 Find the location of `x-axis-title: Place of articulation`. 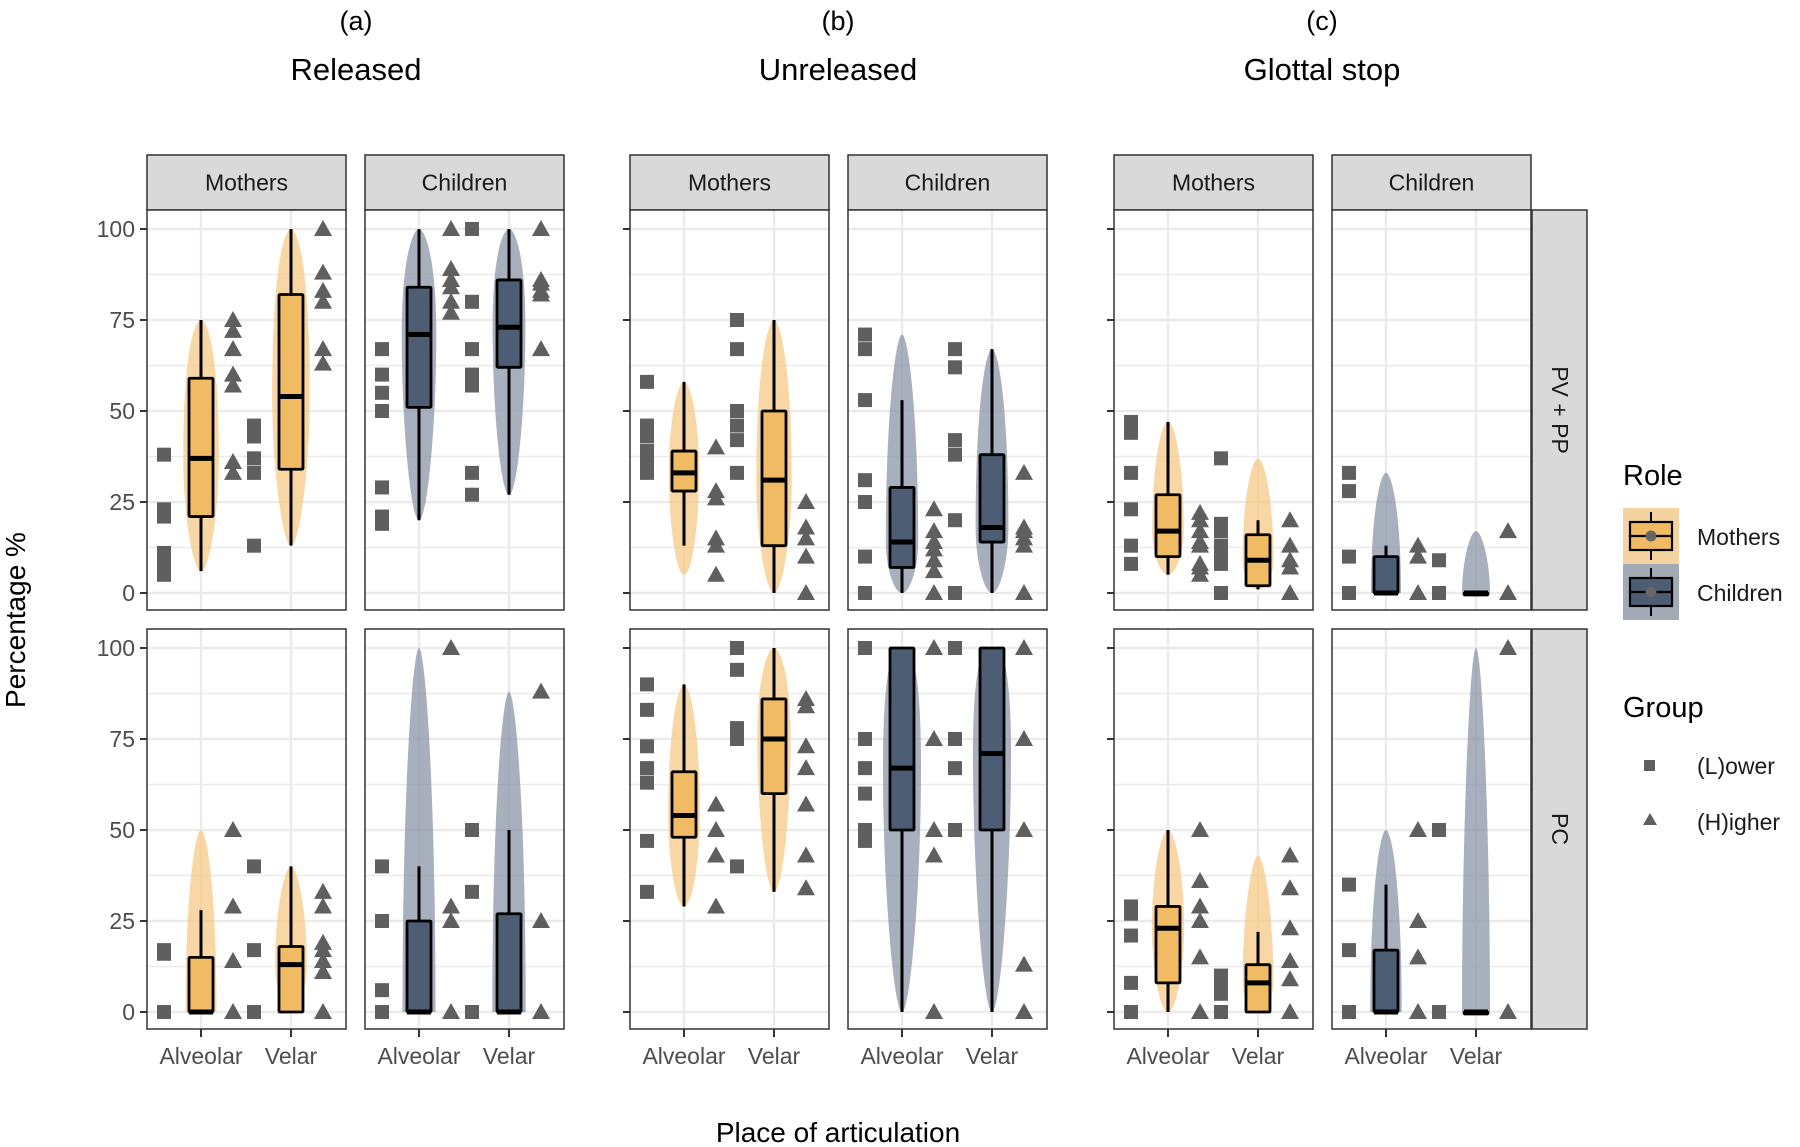

x-axis-title: Place of articulation is located at coordinates (838, 1132).